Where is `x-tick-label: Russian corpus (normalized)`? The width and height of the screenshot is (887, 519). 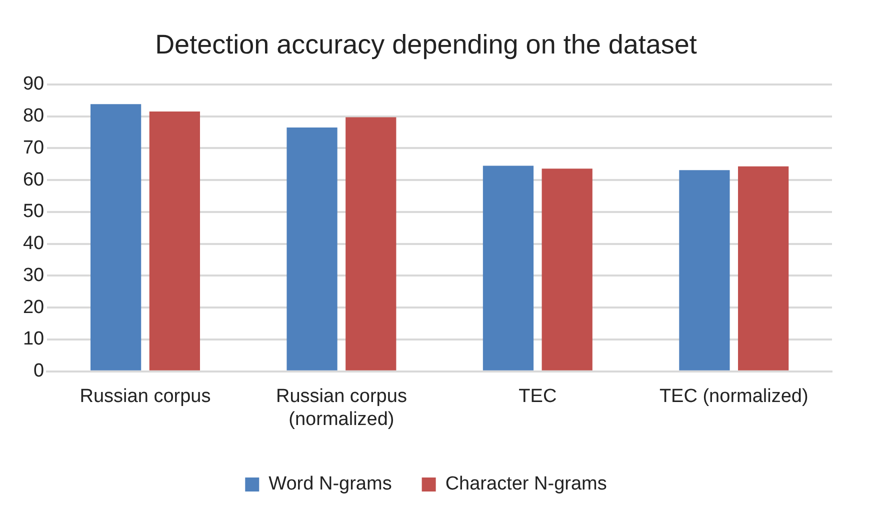
x-tick-label: Russian corpus (normalized) is located at coordinates (341, 408).